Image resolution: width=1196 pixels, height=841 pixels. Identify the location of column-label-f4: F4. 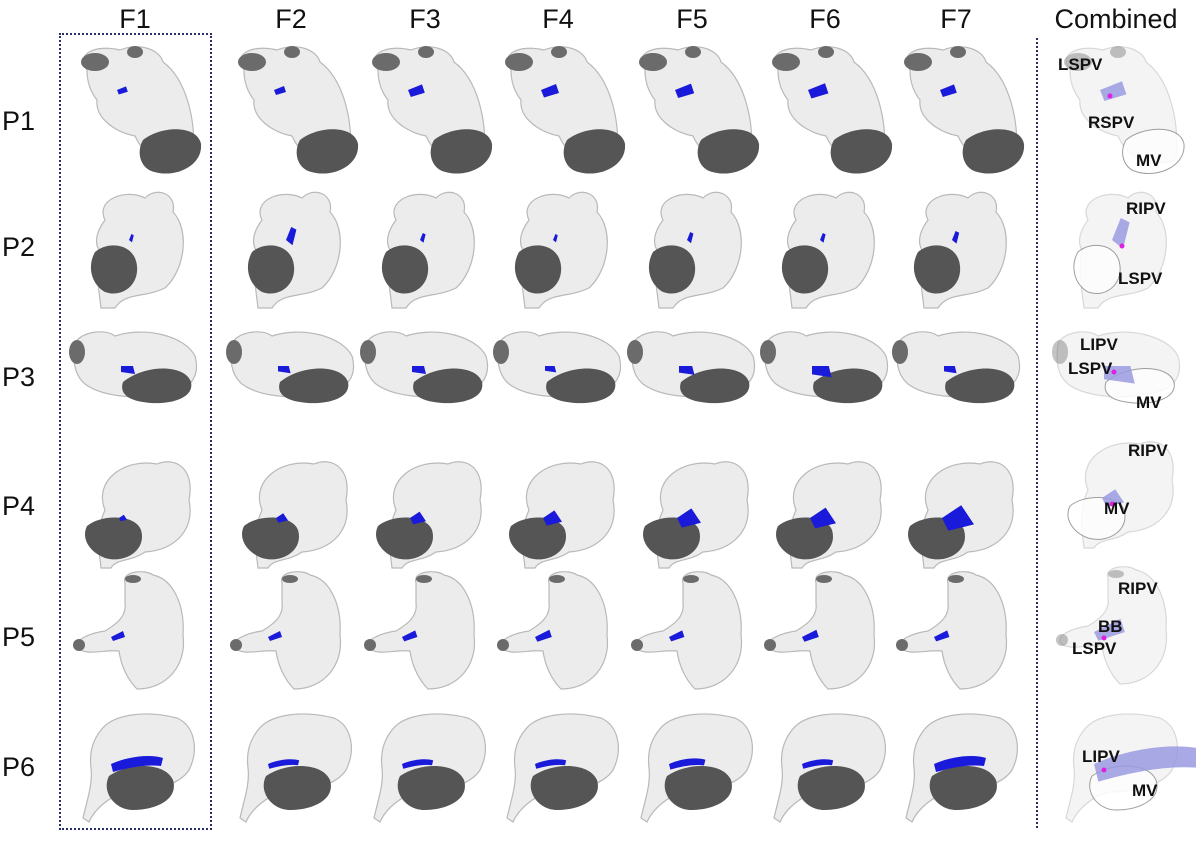
(558, 19).